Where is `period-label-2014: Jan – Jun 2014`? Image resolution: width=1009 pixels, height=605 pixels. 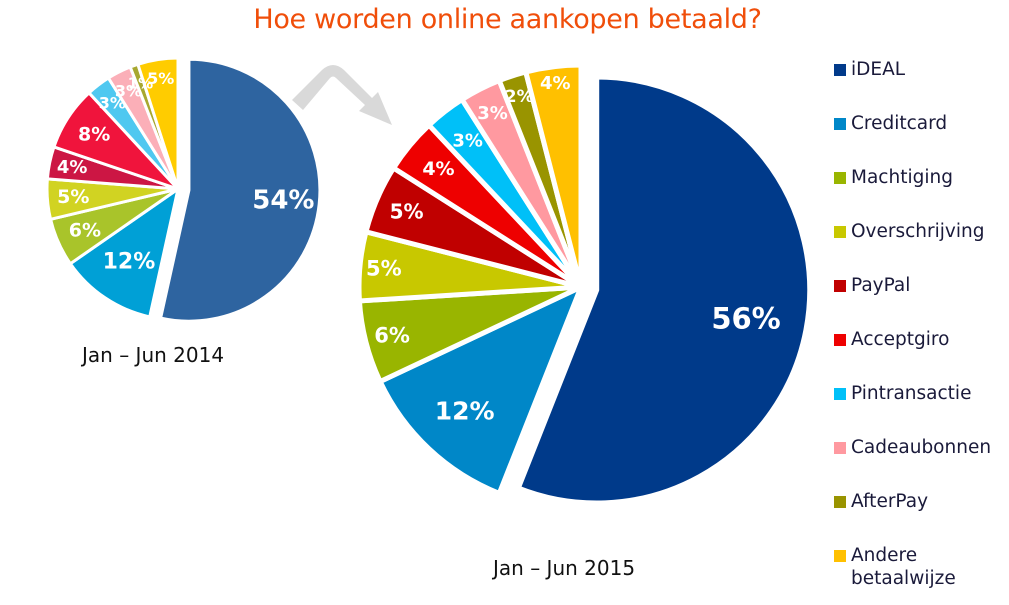
period-label-2014: Jan – Jun 2014 is located at coordinates (153, 355).